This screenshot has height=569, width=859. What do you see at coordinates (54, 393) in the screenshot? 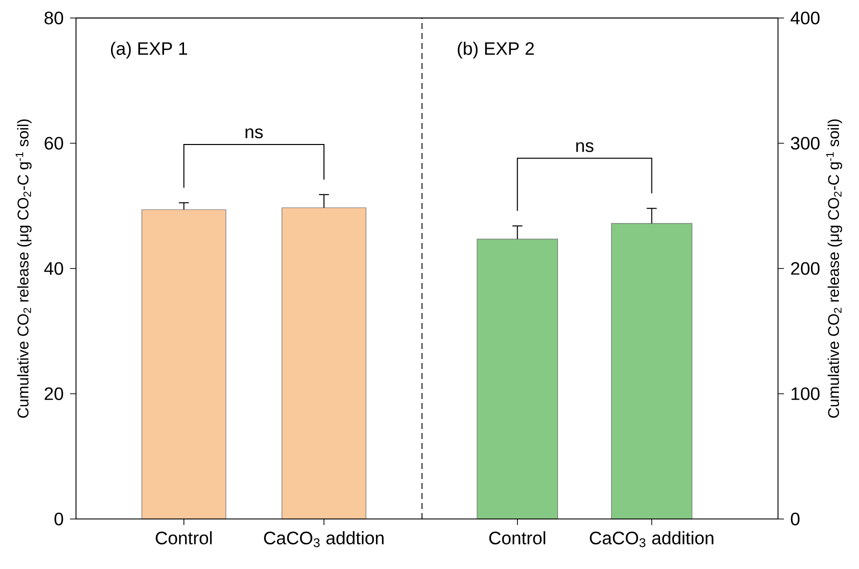
I see `y-tick-label: 20` at bounding box center [54, 393].